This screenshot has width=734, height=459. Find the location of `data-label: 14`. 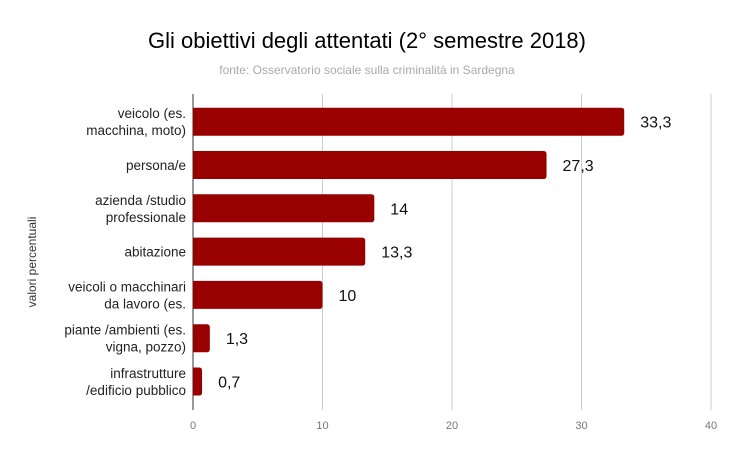

data-label: 14 is located at coordinates (399, 209).